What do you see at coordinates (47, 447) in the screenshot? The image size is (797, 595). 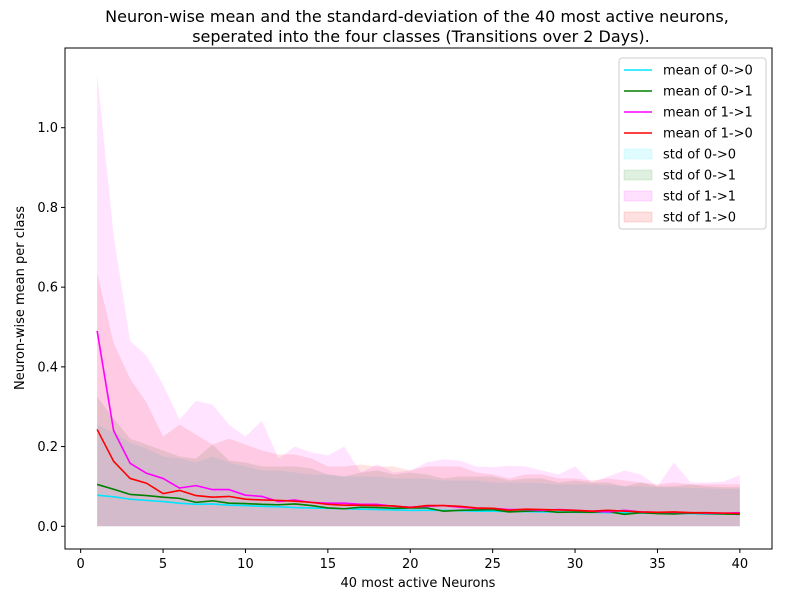 I see `y-tick-label: 0.2` at bounding box center [47, 447].